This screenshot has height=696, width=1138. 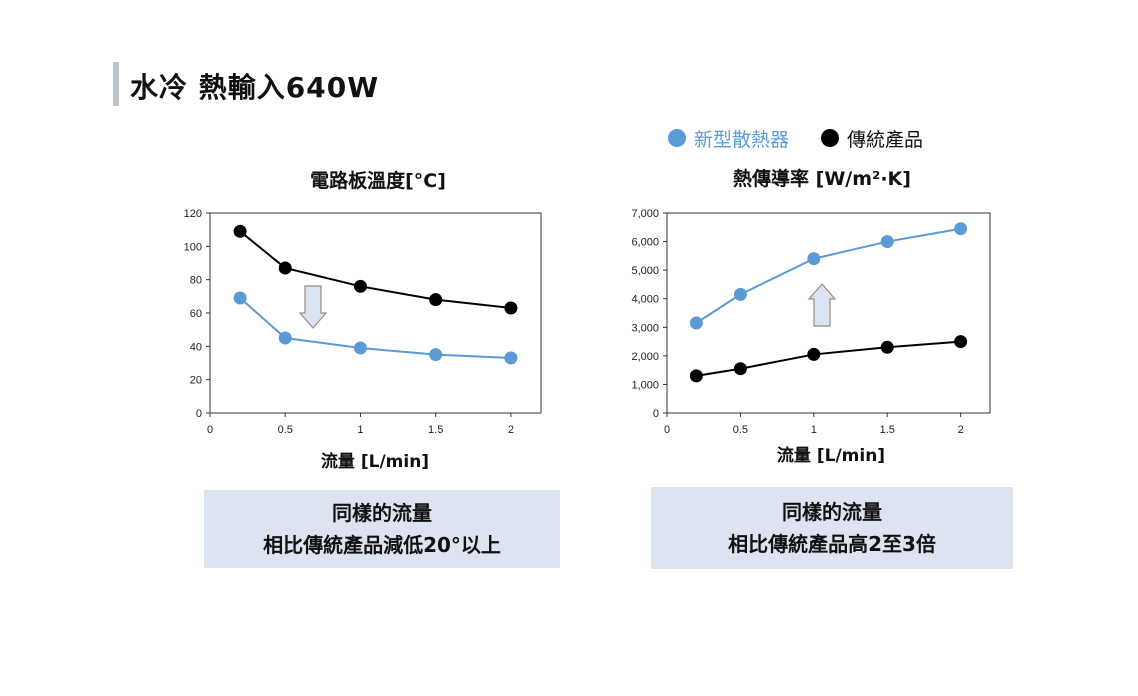 What do you see at coordinates (382, 545) in the screenshot?
I see `chart1-note-line2: 相比傳統產品減低20°以上` at bounding box center [382, 545].